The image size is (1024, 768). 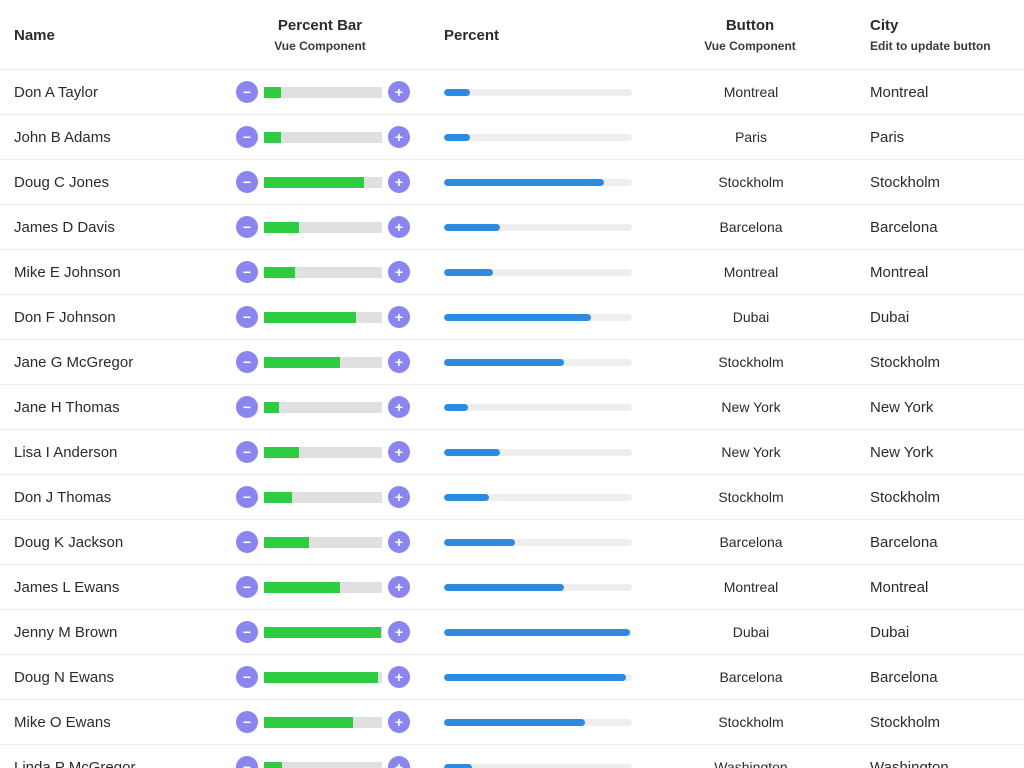 I want to click on cell-name: Doug K Jackson, so click(x=69, y=542).